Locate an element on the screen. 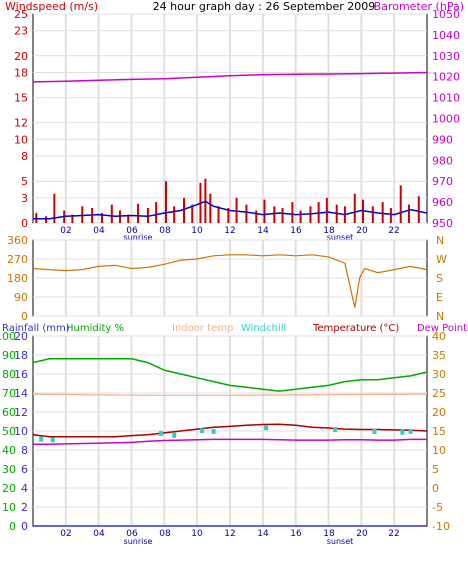  barometer-line is located at coordinates (230, 77).